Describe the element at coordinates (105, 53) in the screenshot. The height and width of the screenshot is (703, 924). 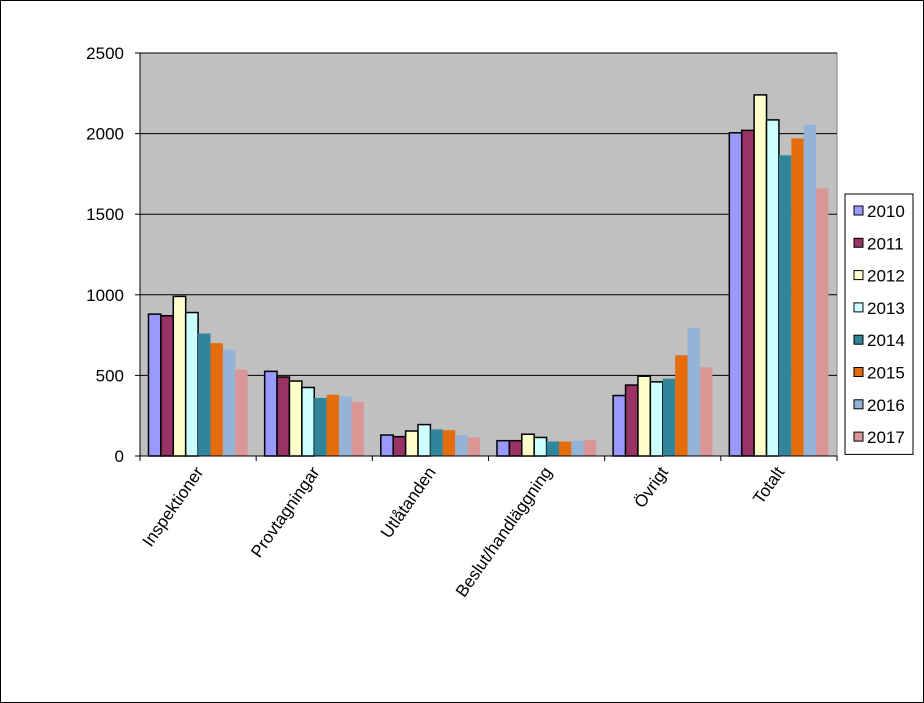
I see `y-tick-label: 2500` at that location.